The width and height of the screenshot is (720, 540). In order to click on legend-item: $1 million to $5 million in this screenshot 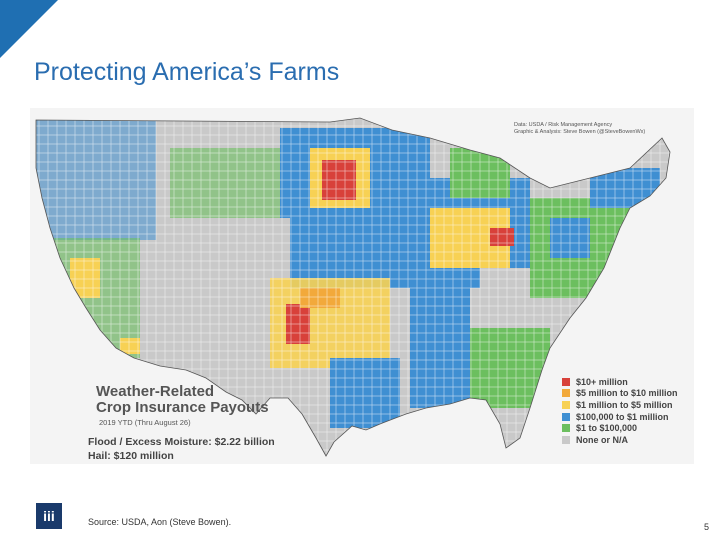, I will do `click(620, 405)`.